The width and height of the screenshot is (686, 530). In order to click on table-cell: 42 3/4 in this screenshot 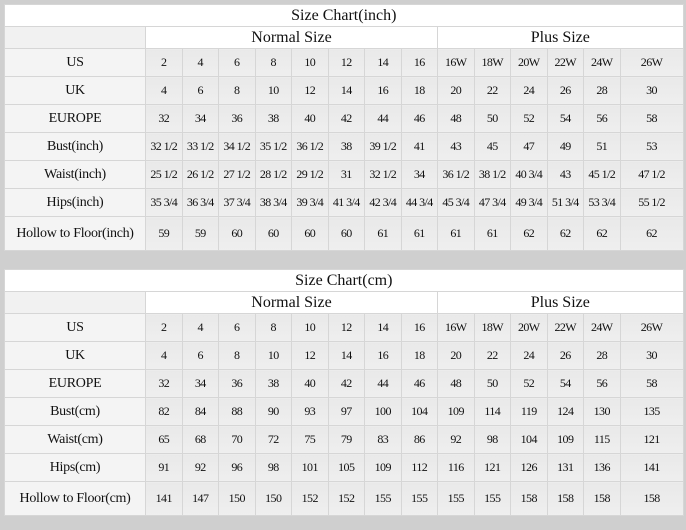, I will do `click(383, 202)`.